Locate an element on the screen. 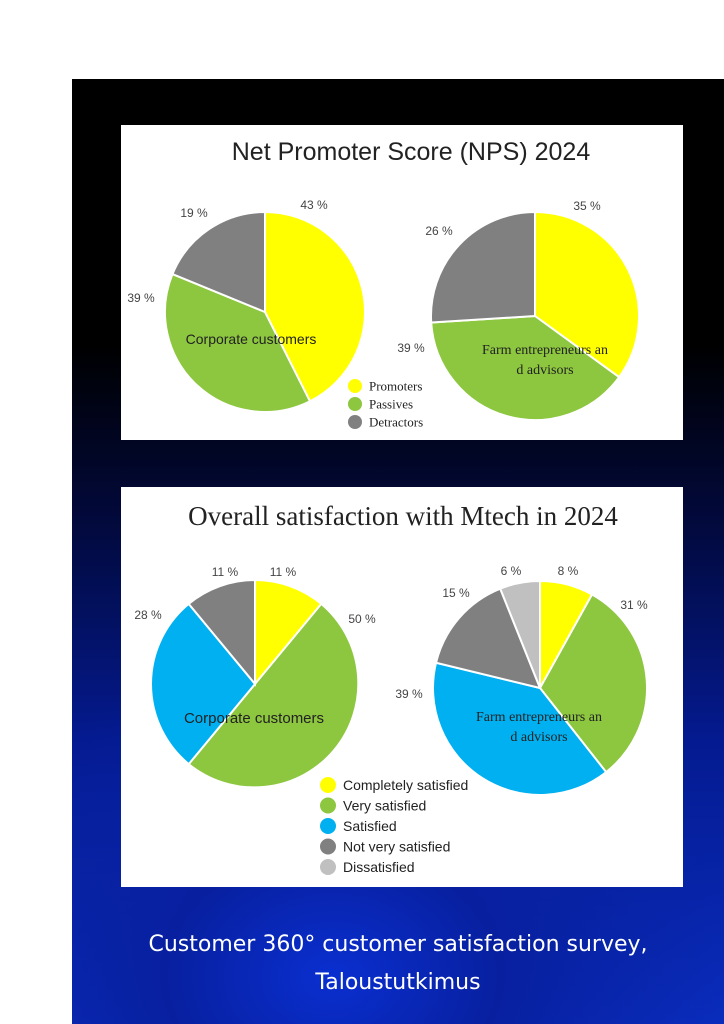 The height and width of the screenshot is (1024, 724). data-label-completely-satisfied: 11 % is located at coordinates (283, 572).